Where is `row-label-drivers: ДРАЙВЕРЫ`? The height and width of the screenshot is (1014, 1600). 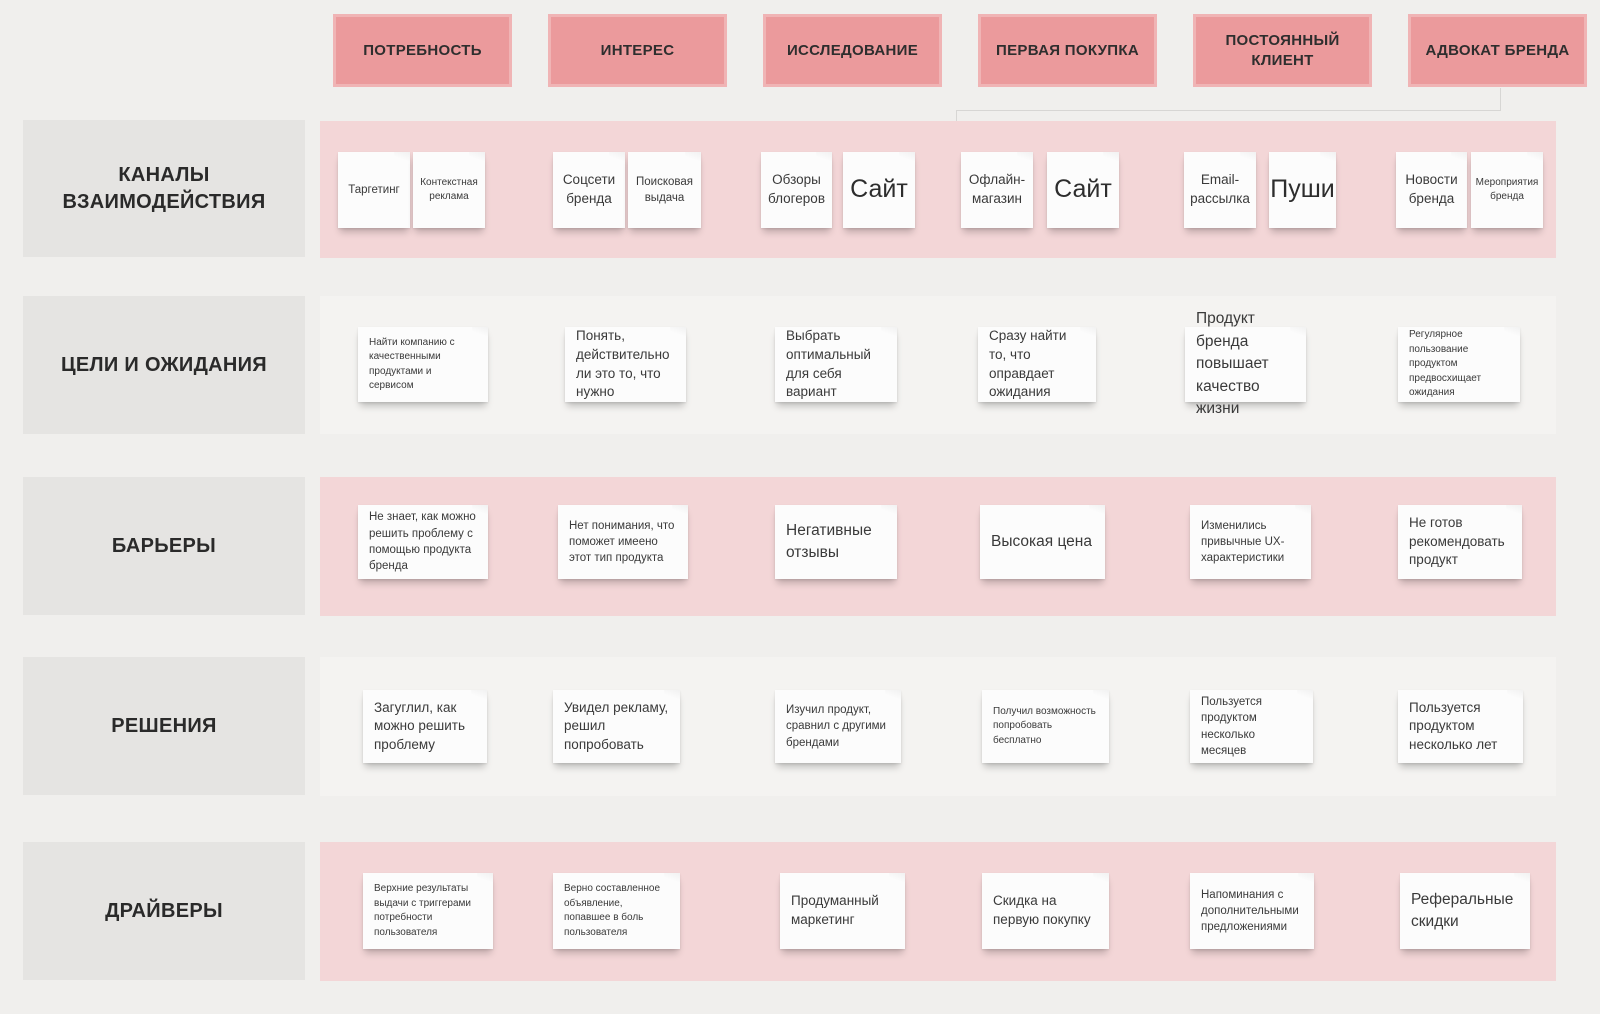
row-label-drivers: ДРАЙВЕРЫ is located at coordinates (164, 911).